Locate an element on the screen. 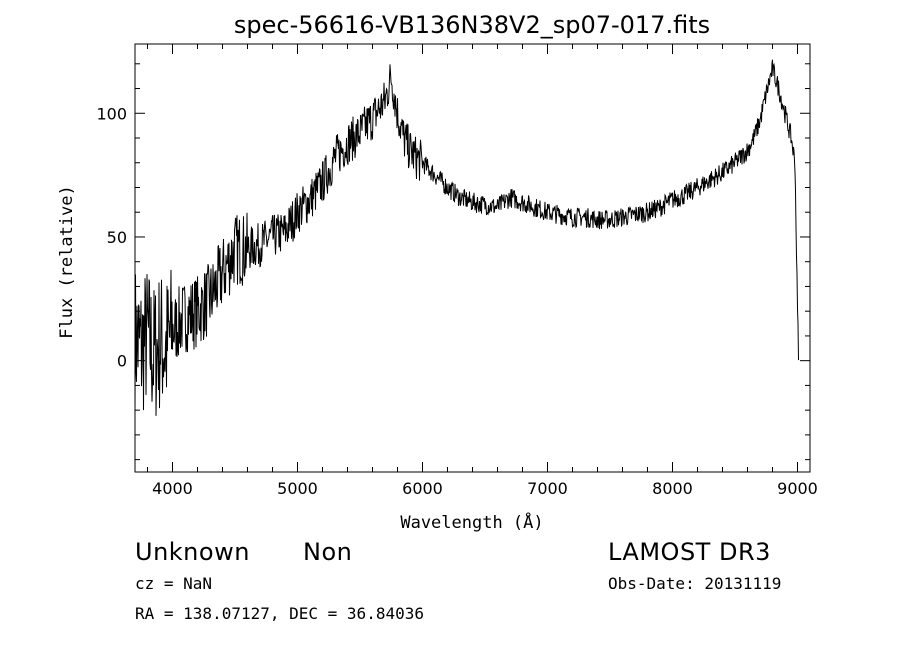 The image size is (900, 649). x-tick-label: 5000 is located at coordinates (297, 488).